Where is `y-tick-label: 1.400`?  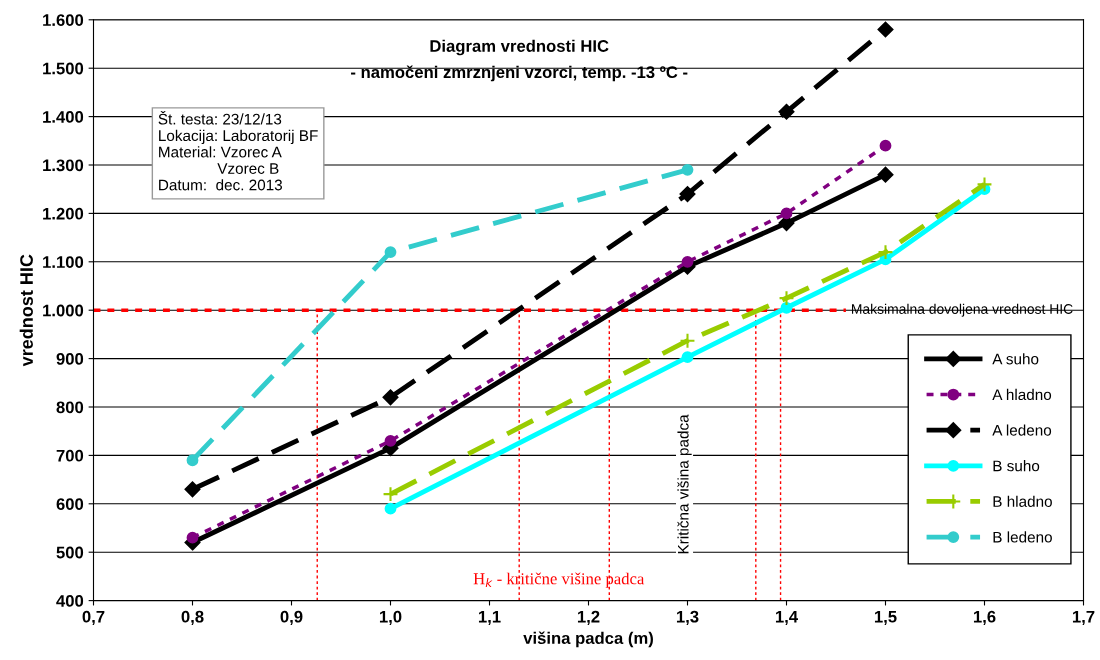 y-tick-label: 1.400 is located at coordinates (63, 117).